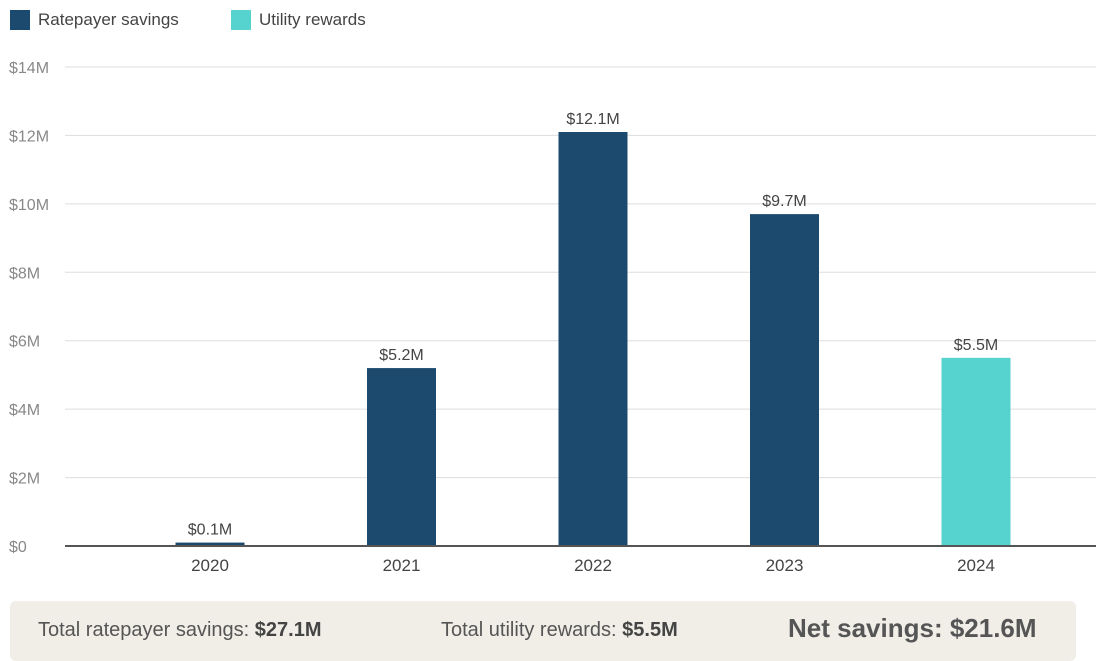 The width and height of the screenshot is (1096, 661). I want to click on y-tick-label: $14M, so click(29, 68).